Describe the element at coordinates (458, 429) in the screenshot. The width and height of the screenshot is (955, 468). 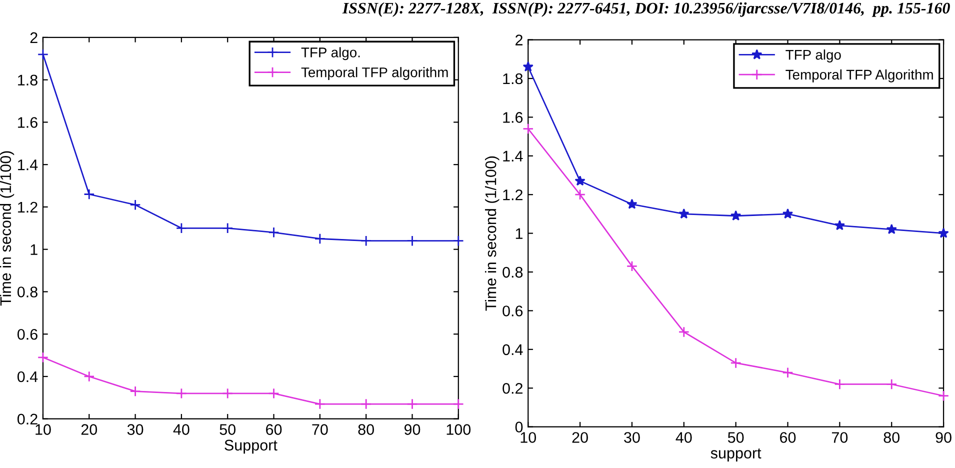
I see `x-tick-label: 100` at that location.